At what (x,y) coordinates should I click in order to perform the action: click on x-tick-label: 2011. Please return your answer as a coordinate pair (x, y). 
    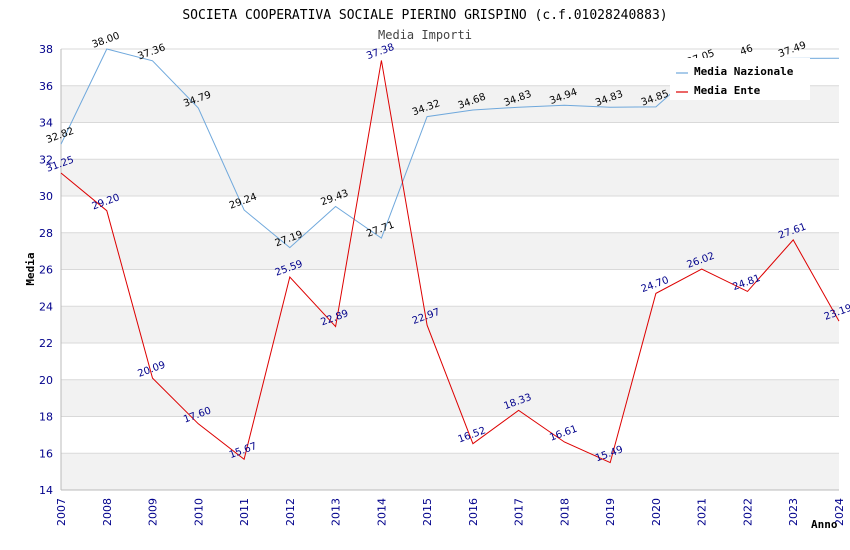
    Looking at the image, I should click on (244, 512).